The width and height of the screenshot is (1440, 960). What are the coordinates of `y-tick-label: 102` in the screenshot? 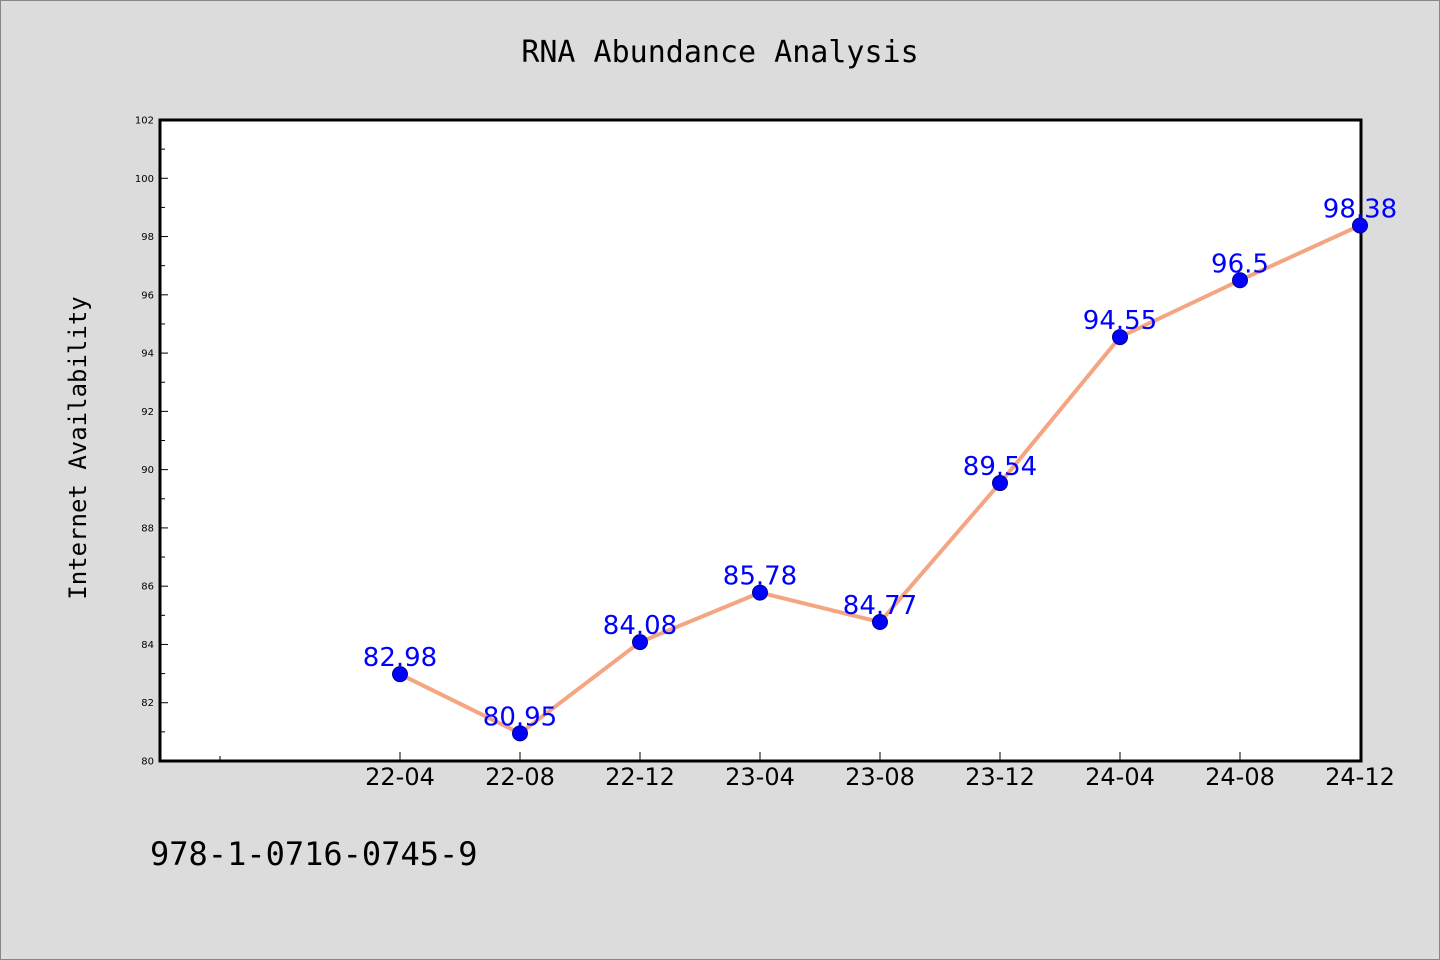 It's located at (144, 121).